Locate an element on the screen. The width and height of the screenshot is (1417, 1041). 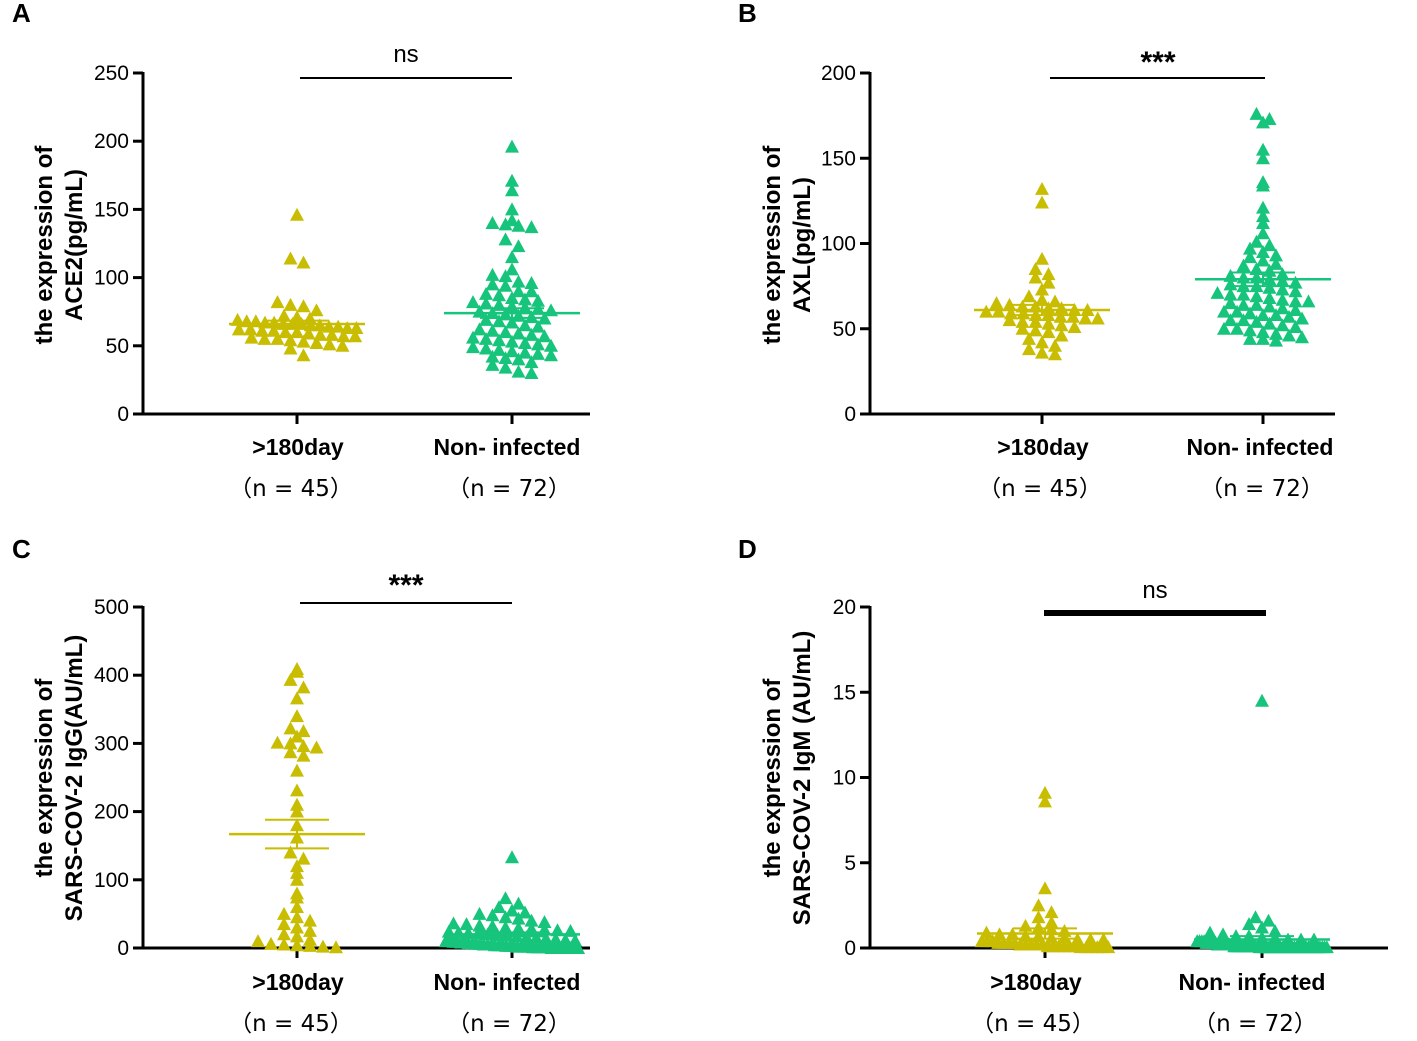
y-tick-label: 500 is located at coordinates (111, 607).